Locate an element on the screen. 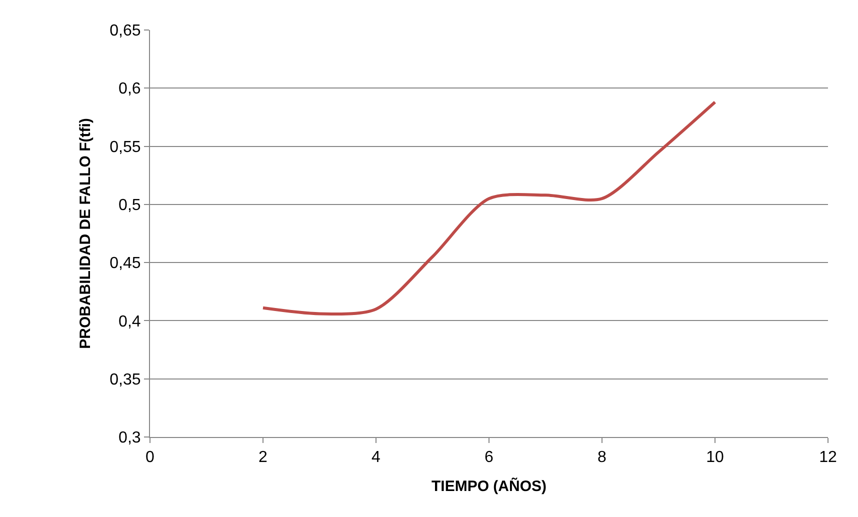 The width and height of the screenshot is (858, 517). y-tick-label: 0,45 is located at coordinates (125, 263).